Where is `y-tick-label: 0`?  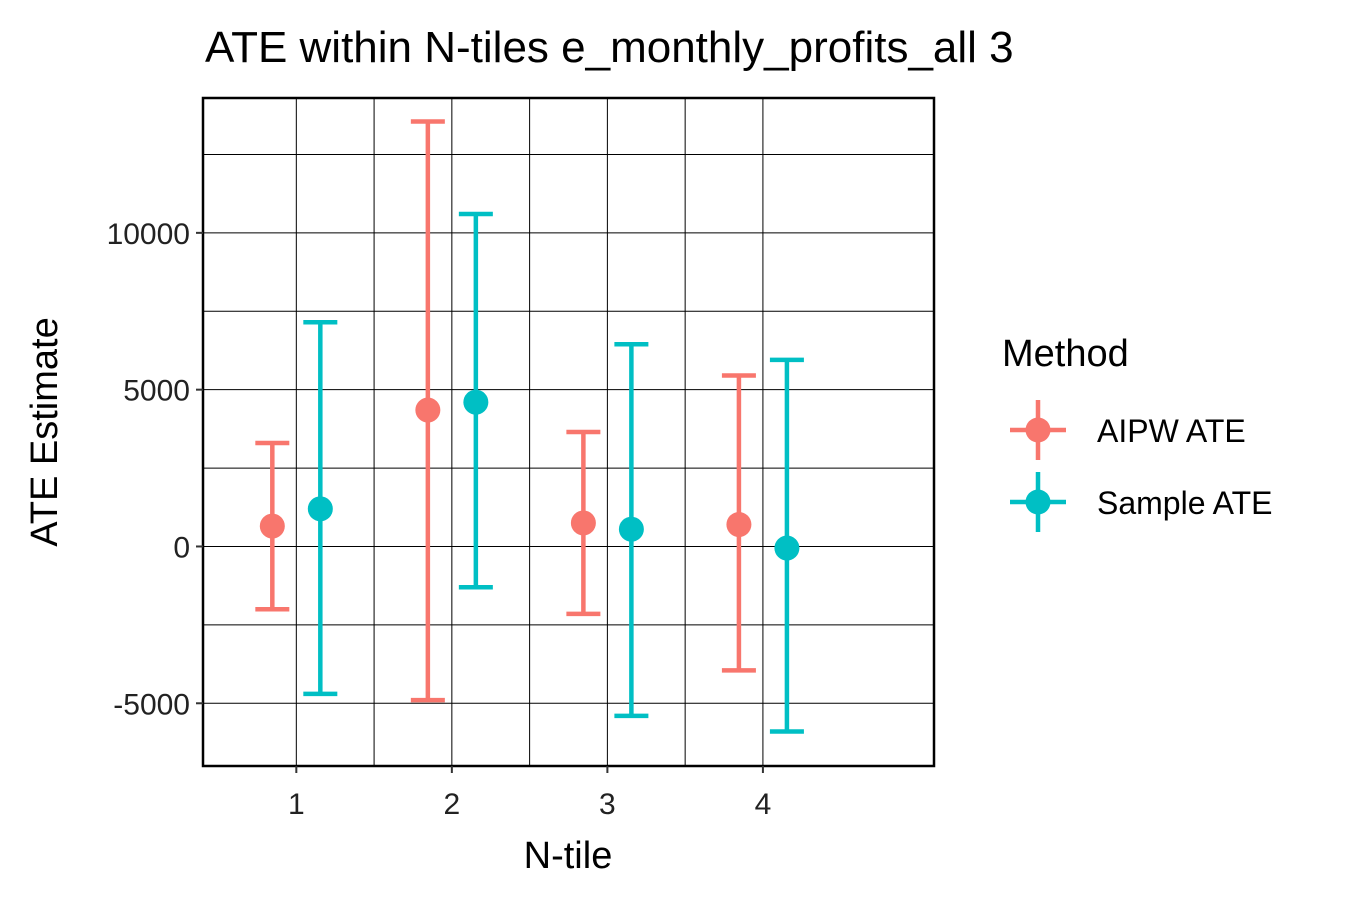
y-tick-label: 0 is located at coordinates (181, 547).